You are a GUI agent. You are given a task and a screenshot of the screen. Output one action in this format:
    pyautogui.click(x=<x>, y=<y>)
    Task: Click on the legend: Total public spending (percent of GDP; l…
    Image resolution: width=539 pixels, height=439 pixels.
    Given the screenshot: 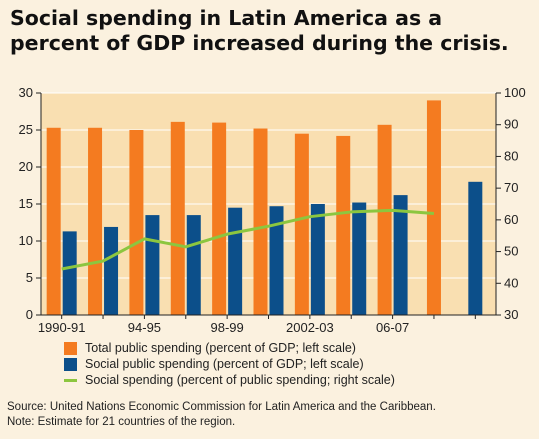 What is the action you would take?
    pyautogui.click(x=229, y=364)
    